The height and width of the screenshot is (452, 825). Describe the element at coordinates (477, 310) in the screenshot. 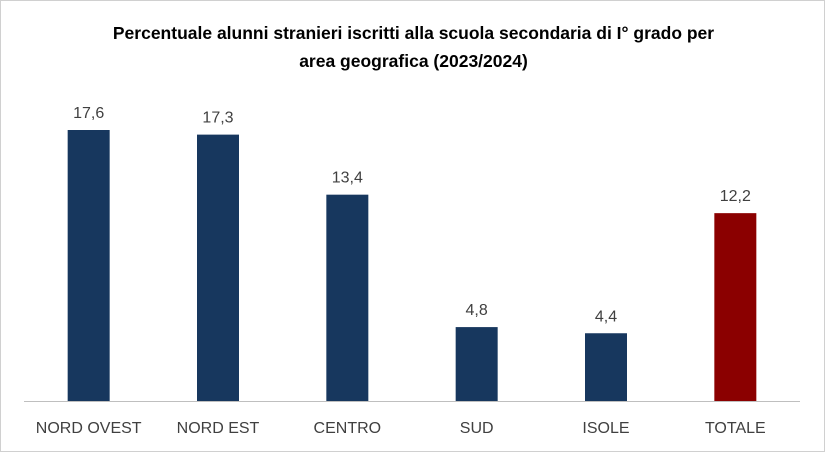

I see `data-label: 4,8` at that location.